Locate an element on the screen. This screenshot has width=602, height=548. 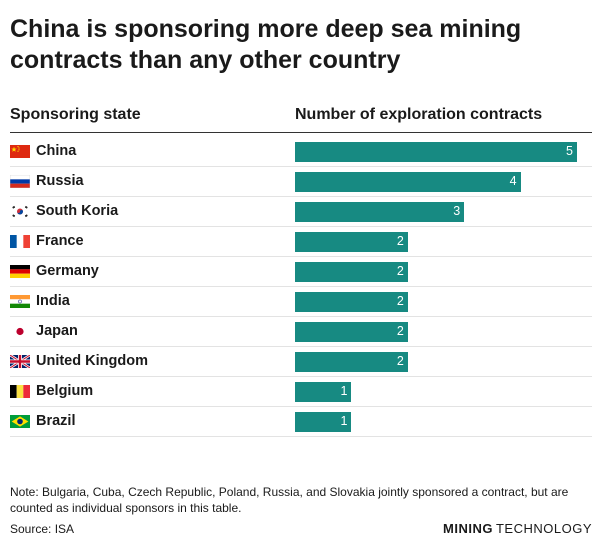
chart-row: Russia 4 is located at coordinates (301, 182).